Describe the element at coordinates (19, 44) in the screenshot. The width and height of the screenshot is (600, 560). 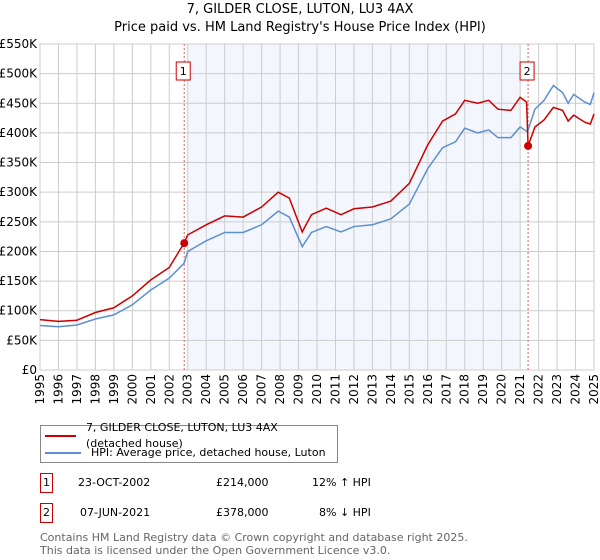
I see `y-tick-label: £550K` at that location.